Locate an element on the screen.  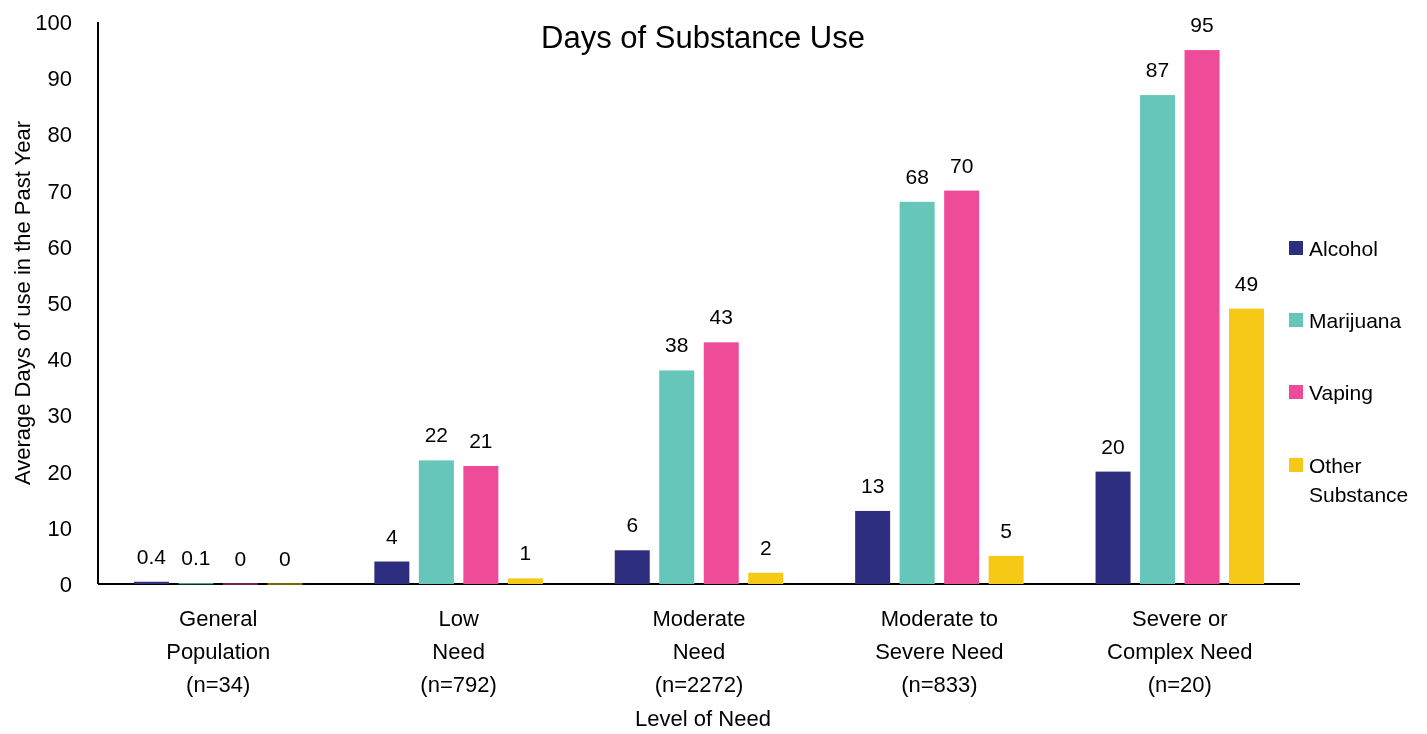
data-label: 38 is located at coordinates (677, 345).